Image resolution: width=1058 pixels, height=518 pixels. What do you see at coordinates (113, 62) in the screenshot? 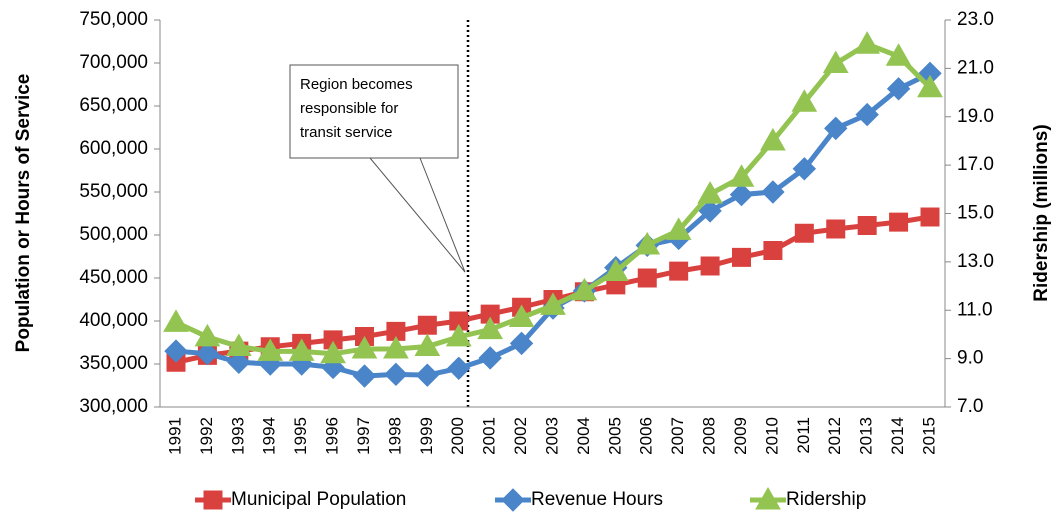
I see `y-tick-label: 700,000` at bounding box center [113, 62].